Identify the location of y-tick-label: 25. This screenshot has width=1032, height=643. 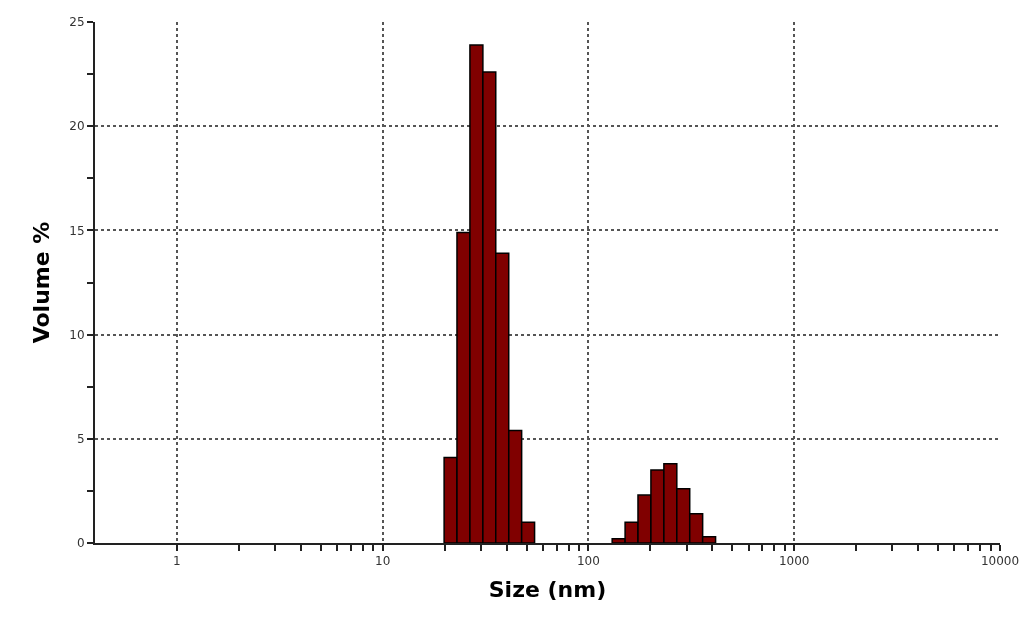
(77, 22).